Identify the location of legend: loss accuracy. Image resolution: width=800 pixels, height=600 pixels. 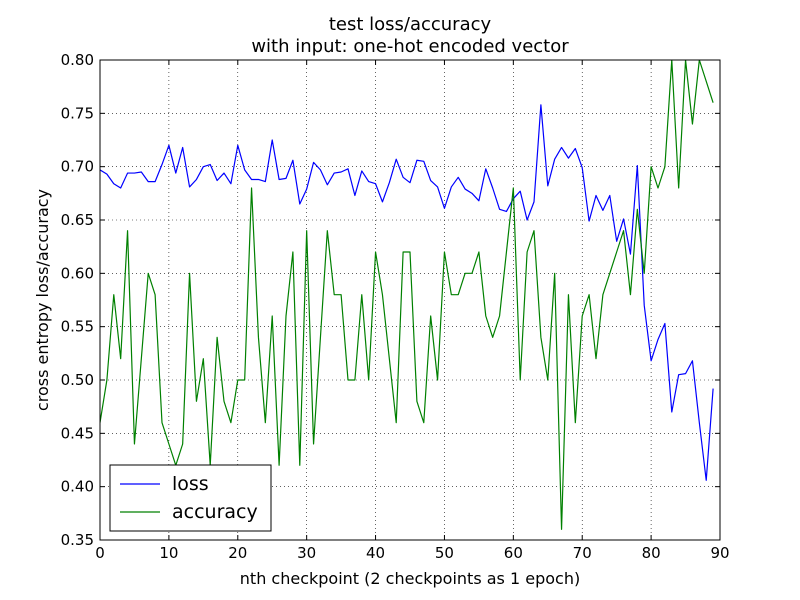
(190, 498).